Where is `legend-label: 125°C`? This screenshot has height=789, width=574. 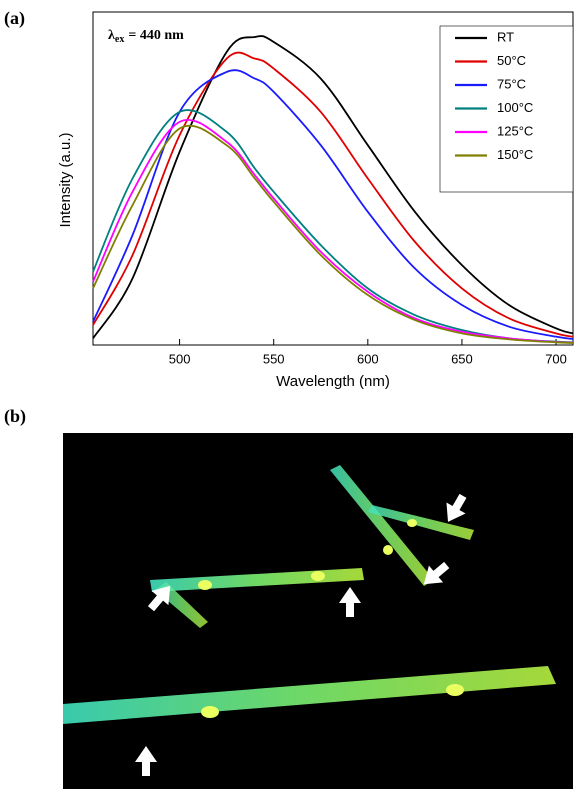
legend-label: 125°C is located at coordinates (515, 130).